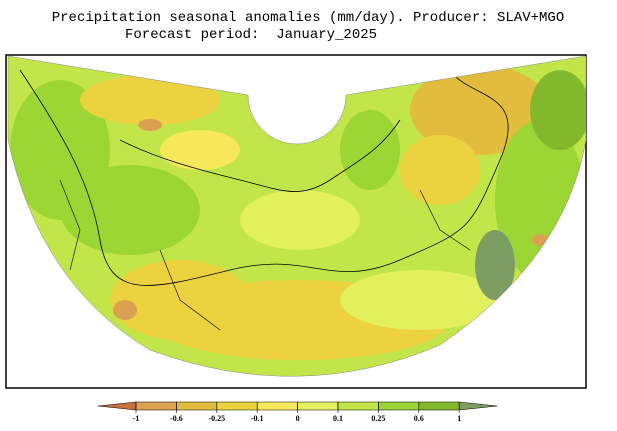  I want to click on colorbar-tick-label: 1, so click(459, 418).